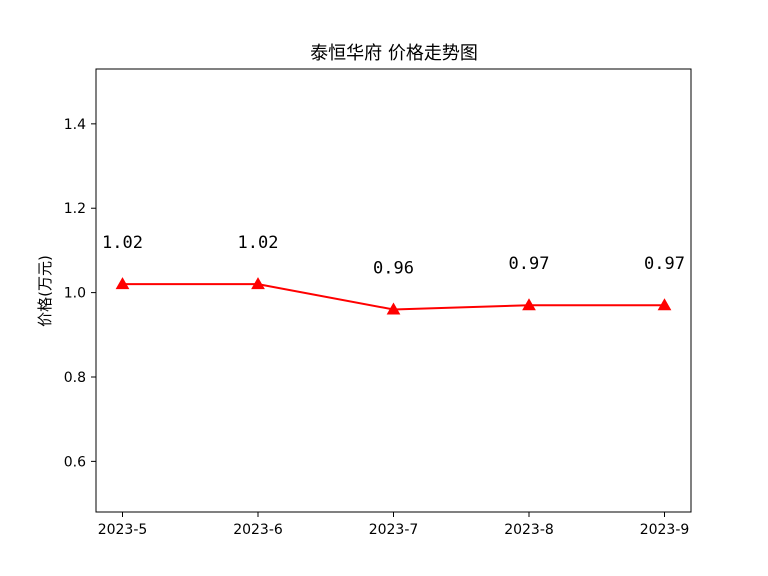 The height and width of the screenshot is (576, 768). I want to click on x-tick-label: 2023-6, so click(258, 530).